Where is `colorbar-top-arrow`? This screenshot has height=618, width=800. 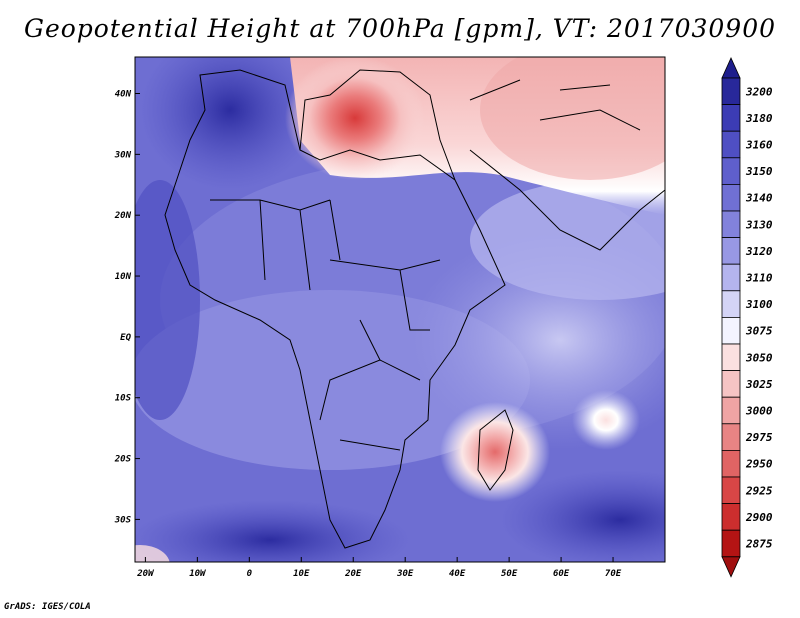 colorbar-top-arrow is located at coordinates (731, 68).